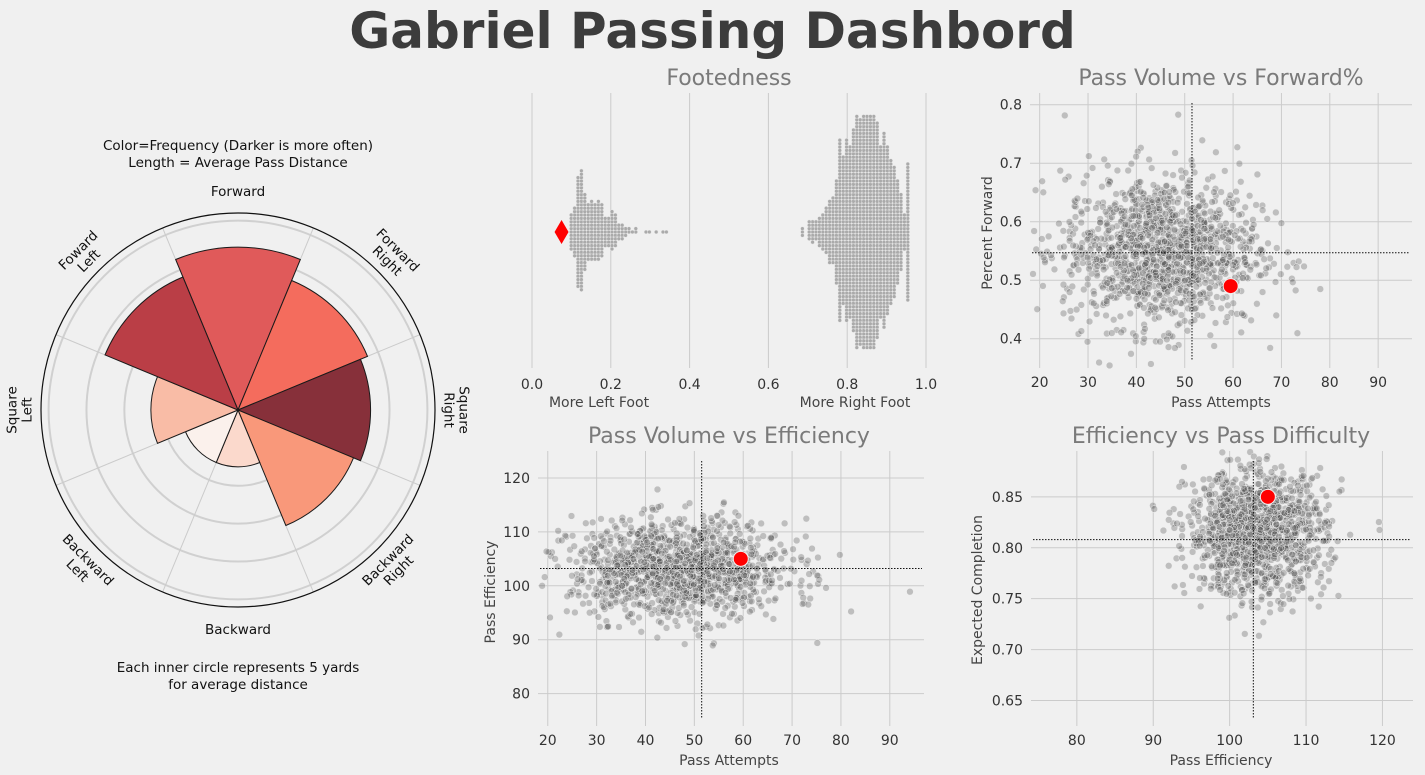 The image size is (1425, 775). Describe the element at coordinates (599, 403) in the screenshot. I see `footedness-xlabel-left: More Left Foot` at that location.